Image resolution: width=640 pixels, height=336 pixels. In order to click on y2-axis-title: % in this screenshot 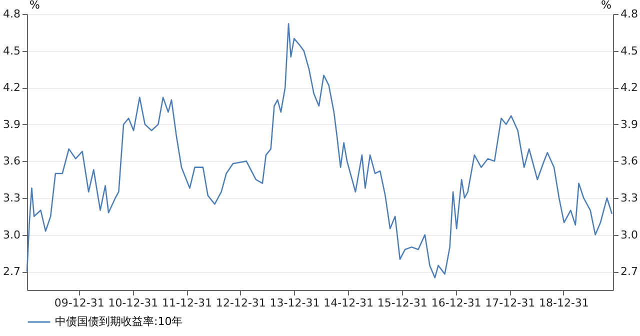, I will do `click(606, 6)`.